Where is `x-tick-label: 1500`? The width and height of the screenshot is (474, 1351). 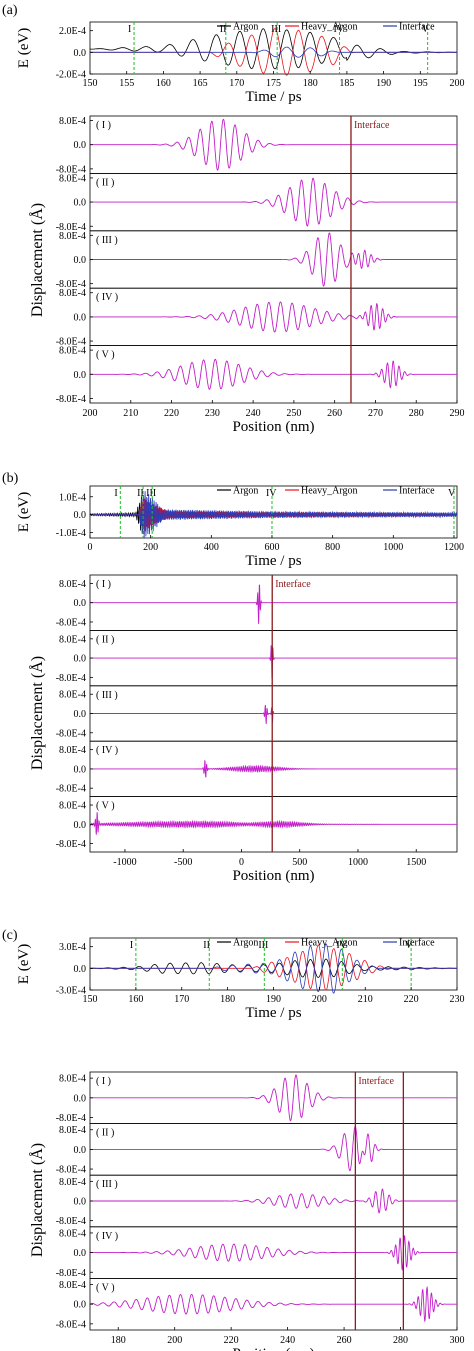 x-tick-label: 1500 is located at coordinates (416, 862).